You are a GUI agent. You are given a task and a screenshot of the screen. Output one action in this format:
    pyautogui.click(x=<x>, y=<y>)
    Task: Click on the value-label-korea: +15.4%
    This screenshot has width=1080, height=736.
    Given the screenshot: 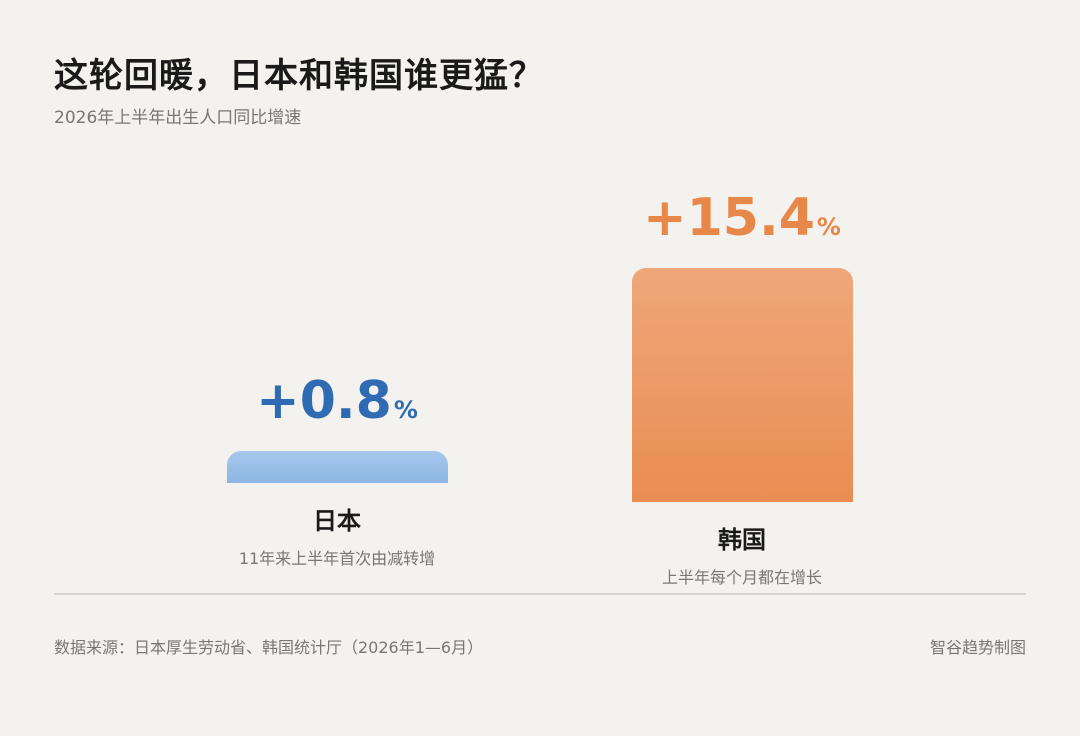 What is the action you would take?
    pyautogui.click(x=742, y=218)
    